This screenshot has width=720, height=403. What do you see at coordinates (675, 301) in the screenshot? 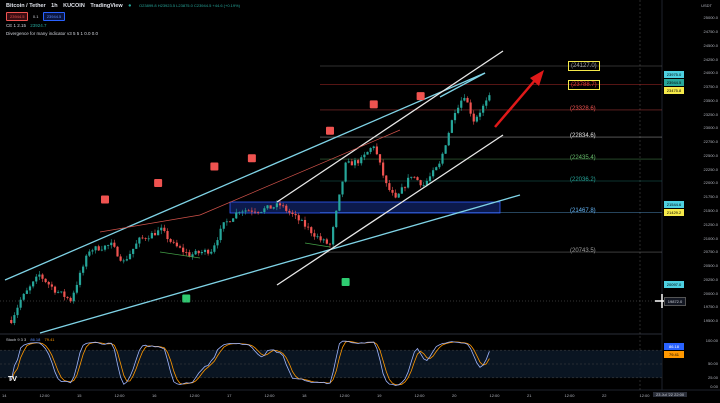
I see `crosshair-price-label: 19872.0` at bounding box center [675, 301].